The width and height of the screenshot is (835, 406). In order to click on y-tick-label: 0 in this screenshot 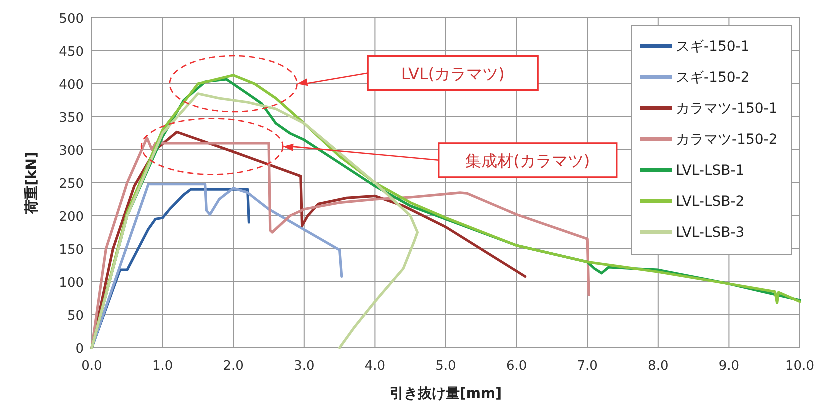, I will do `click(80, 349)`.